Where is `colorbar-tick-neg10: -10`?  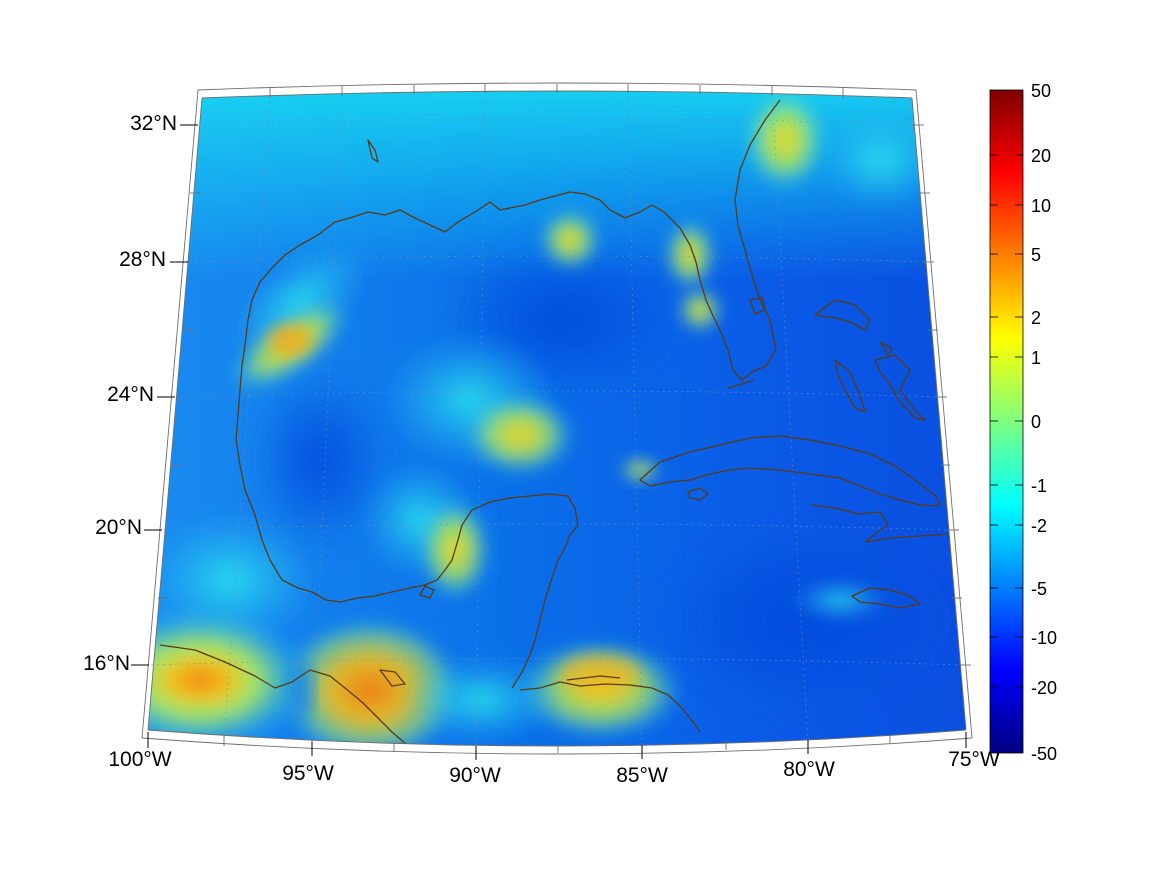 colorbar-tick-neg10: -10 is located at coordinates (1044, 638).